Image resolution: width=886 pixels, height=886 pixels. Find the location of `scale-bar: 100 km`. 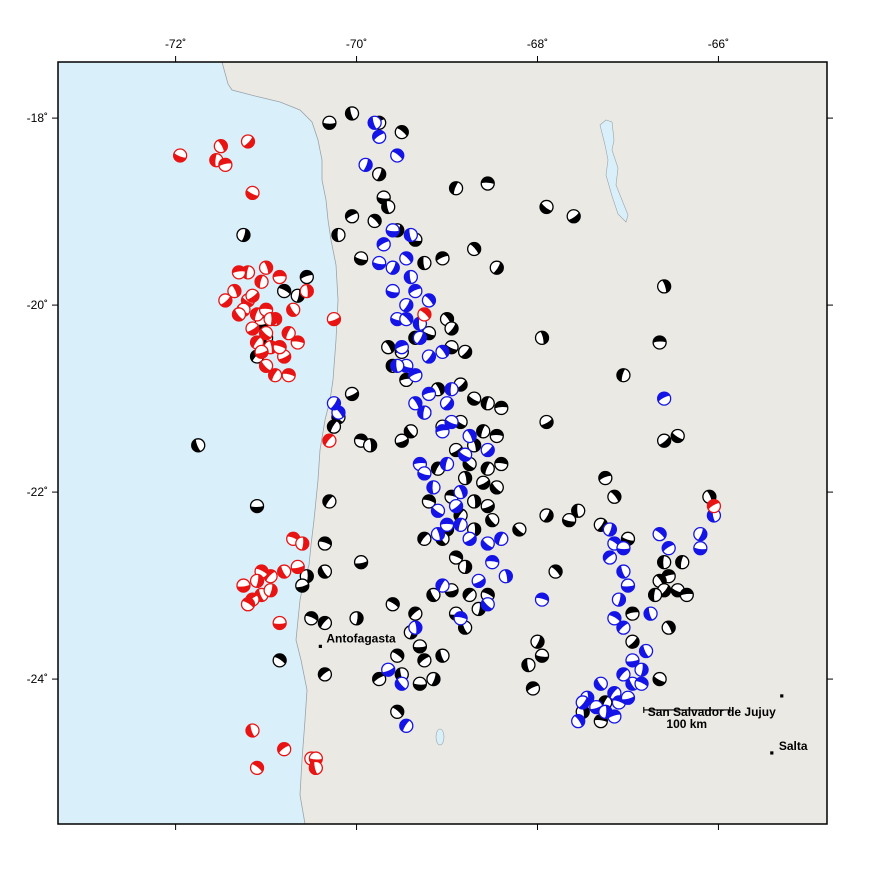

scale-bar: 100 km is located at coordinates (687, 718).